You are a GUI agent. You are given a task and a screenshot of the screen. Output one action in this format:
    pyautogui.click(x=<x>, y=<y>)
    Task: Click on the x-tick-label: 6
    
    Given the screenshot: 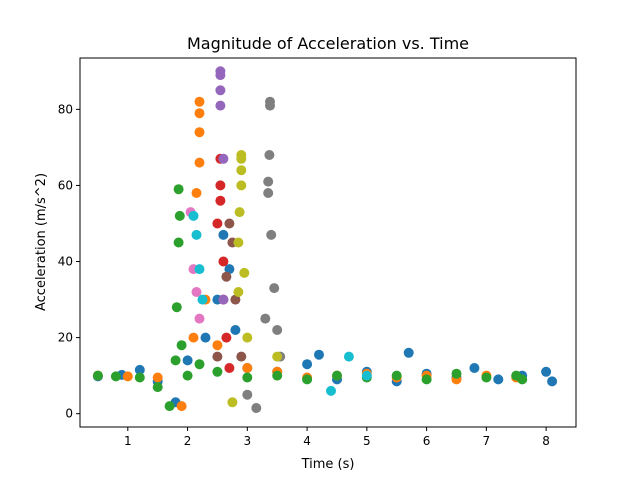 What is the action you would take?
    pyautogui.click(x=427, y=441)
    